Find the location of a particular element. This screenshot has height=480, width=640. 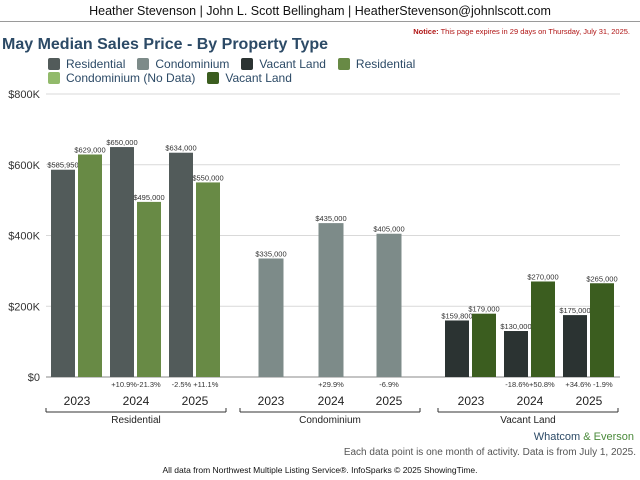

bar-value-label: $179,000 is located at coordinates (483, 309).